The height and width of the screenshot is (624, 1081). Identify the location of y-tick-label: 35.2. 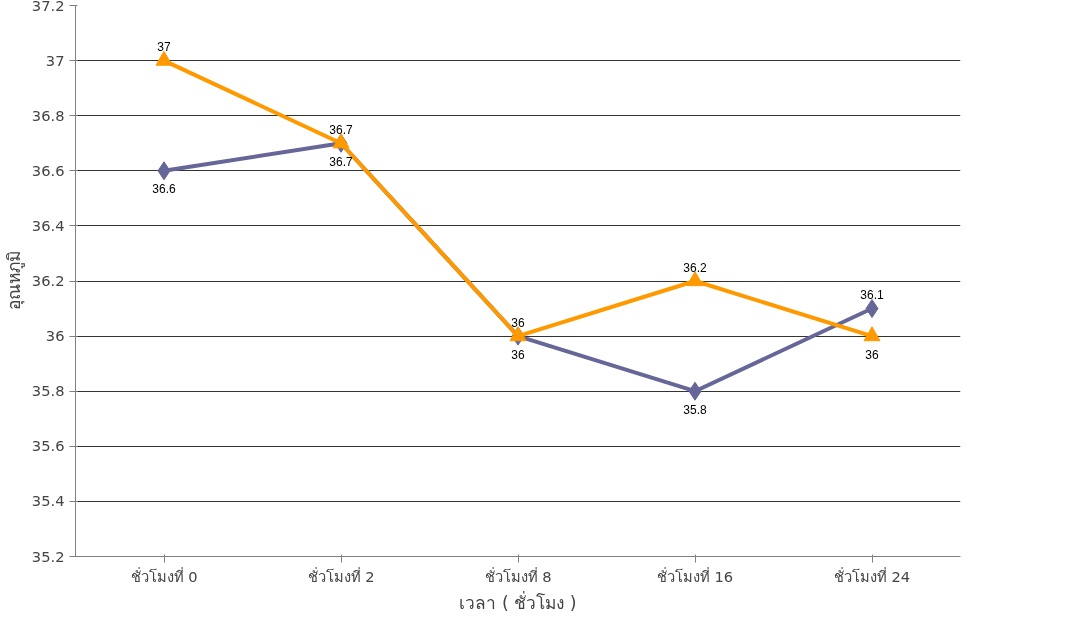
(48, 556).